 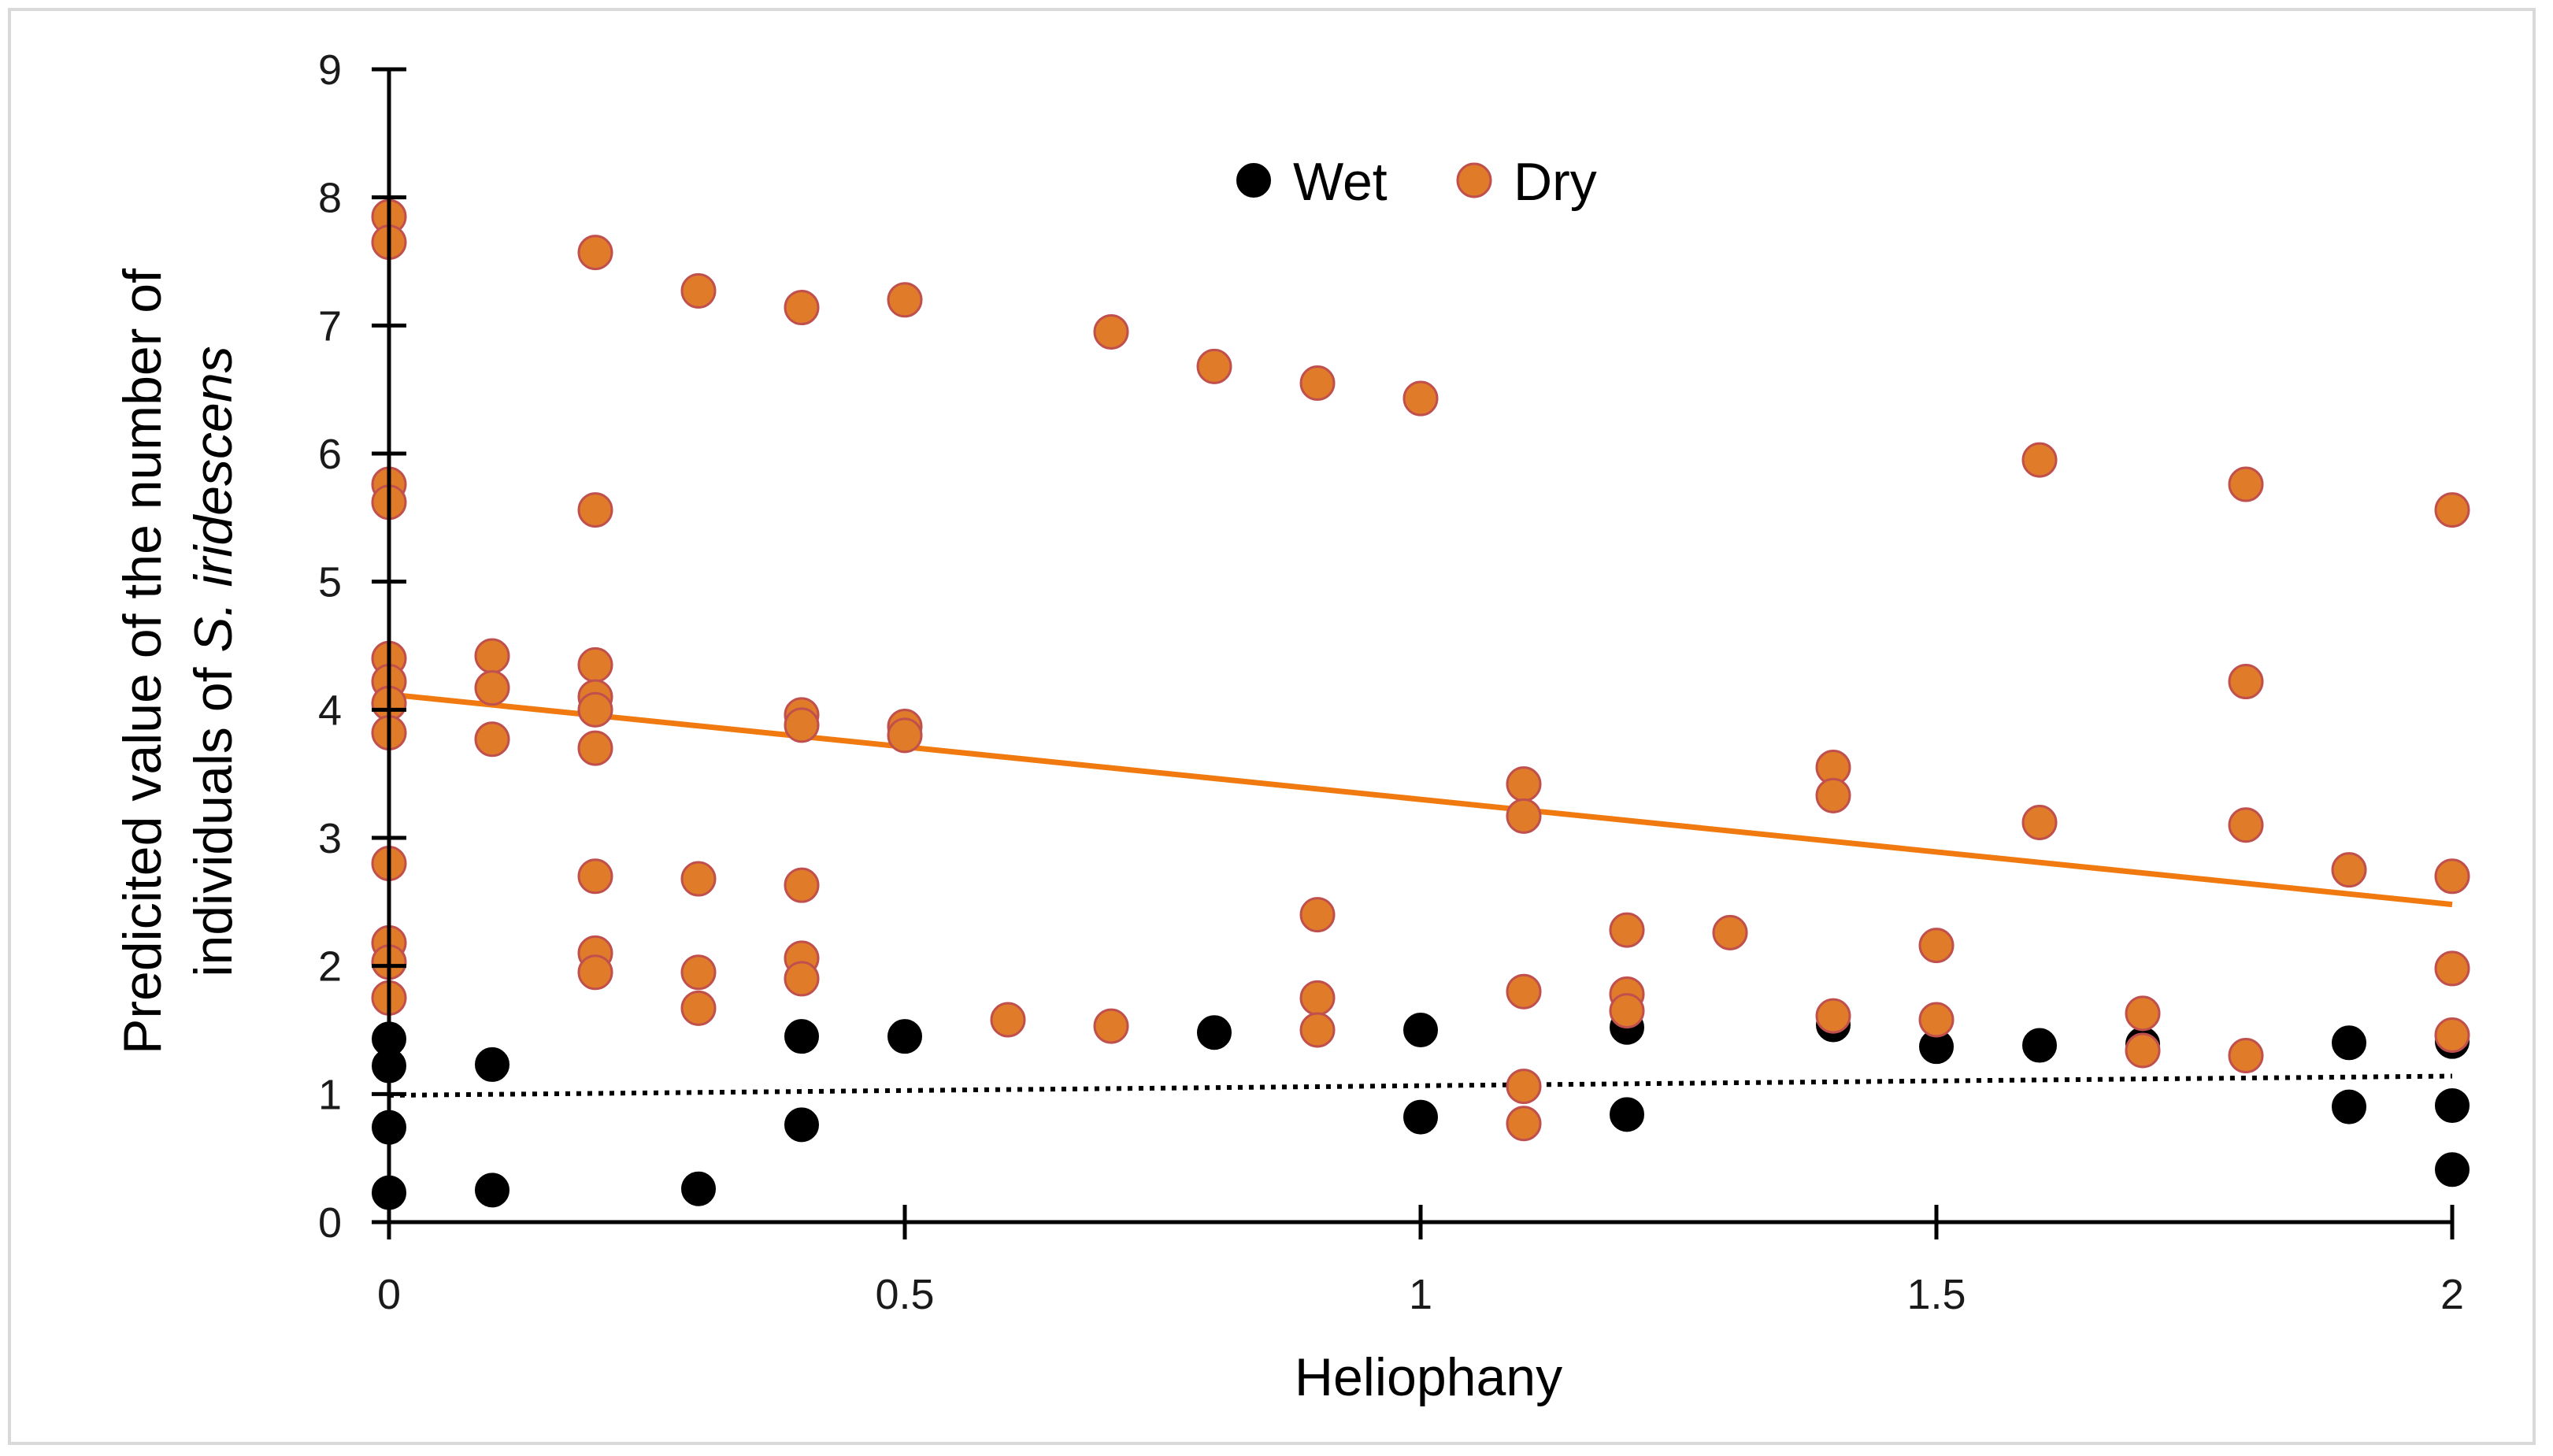 What do you see at coordinates (213, 499) in the screenshot?
I see `y-axis-title-species: S. iridescens` at bounding box center [213, 499].